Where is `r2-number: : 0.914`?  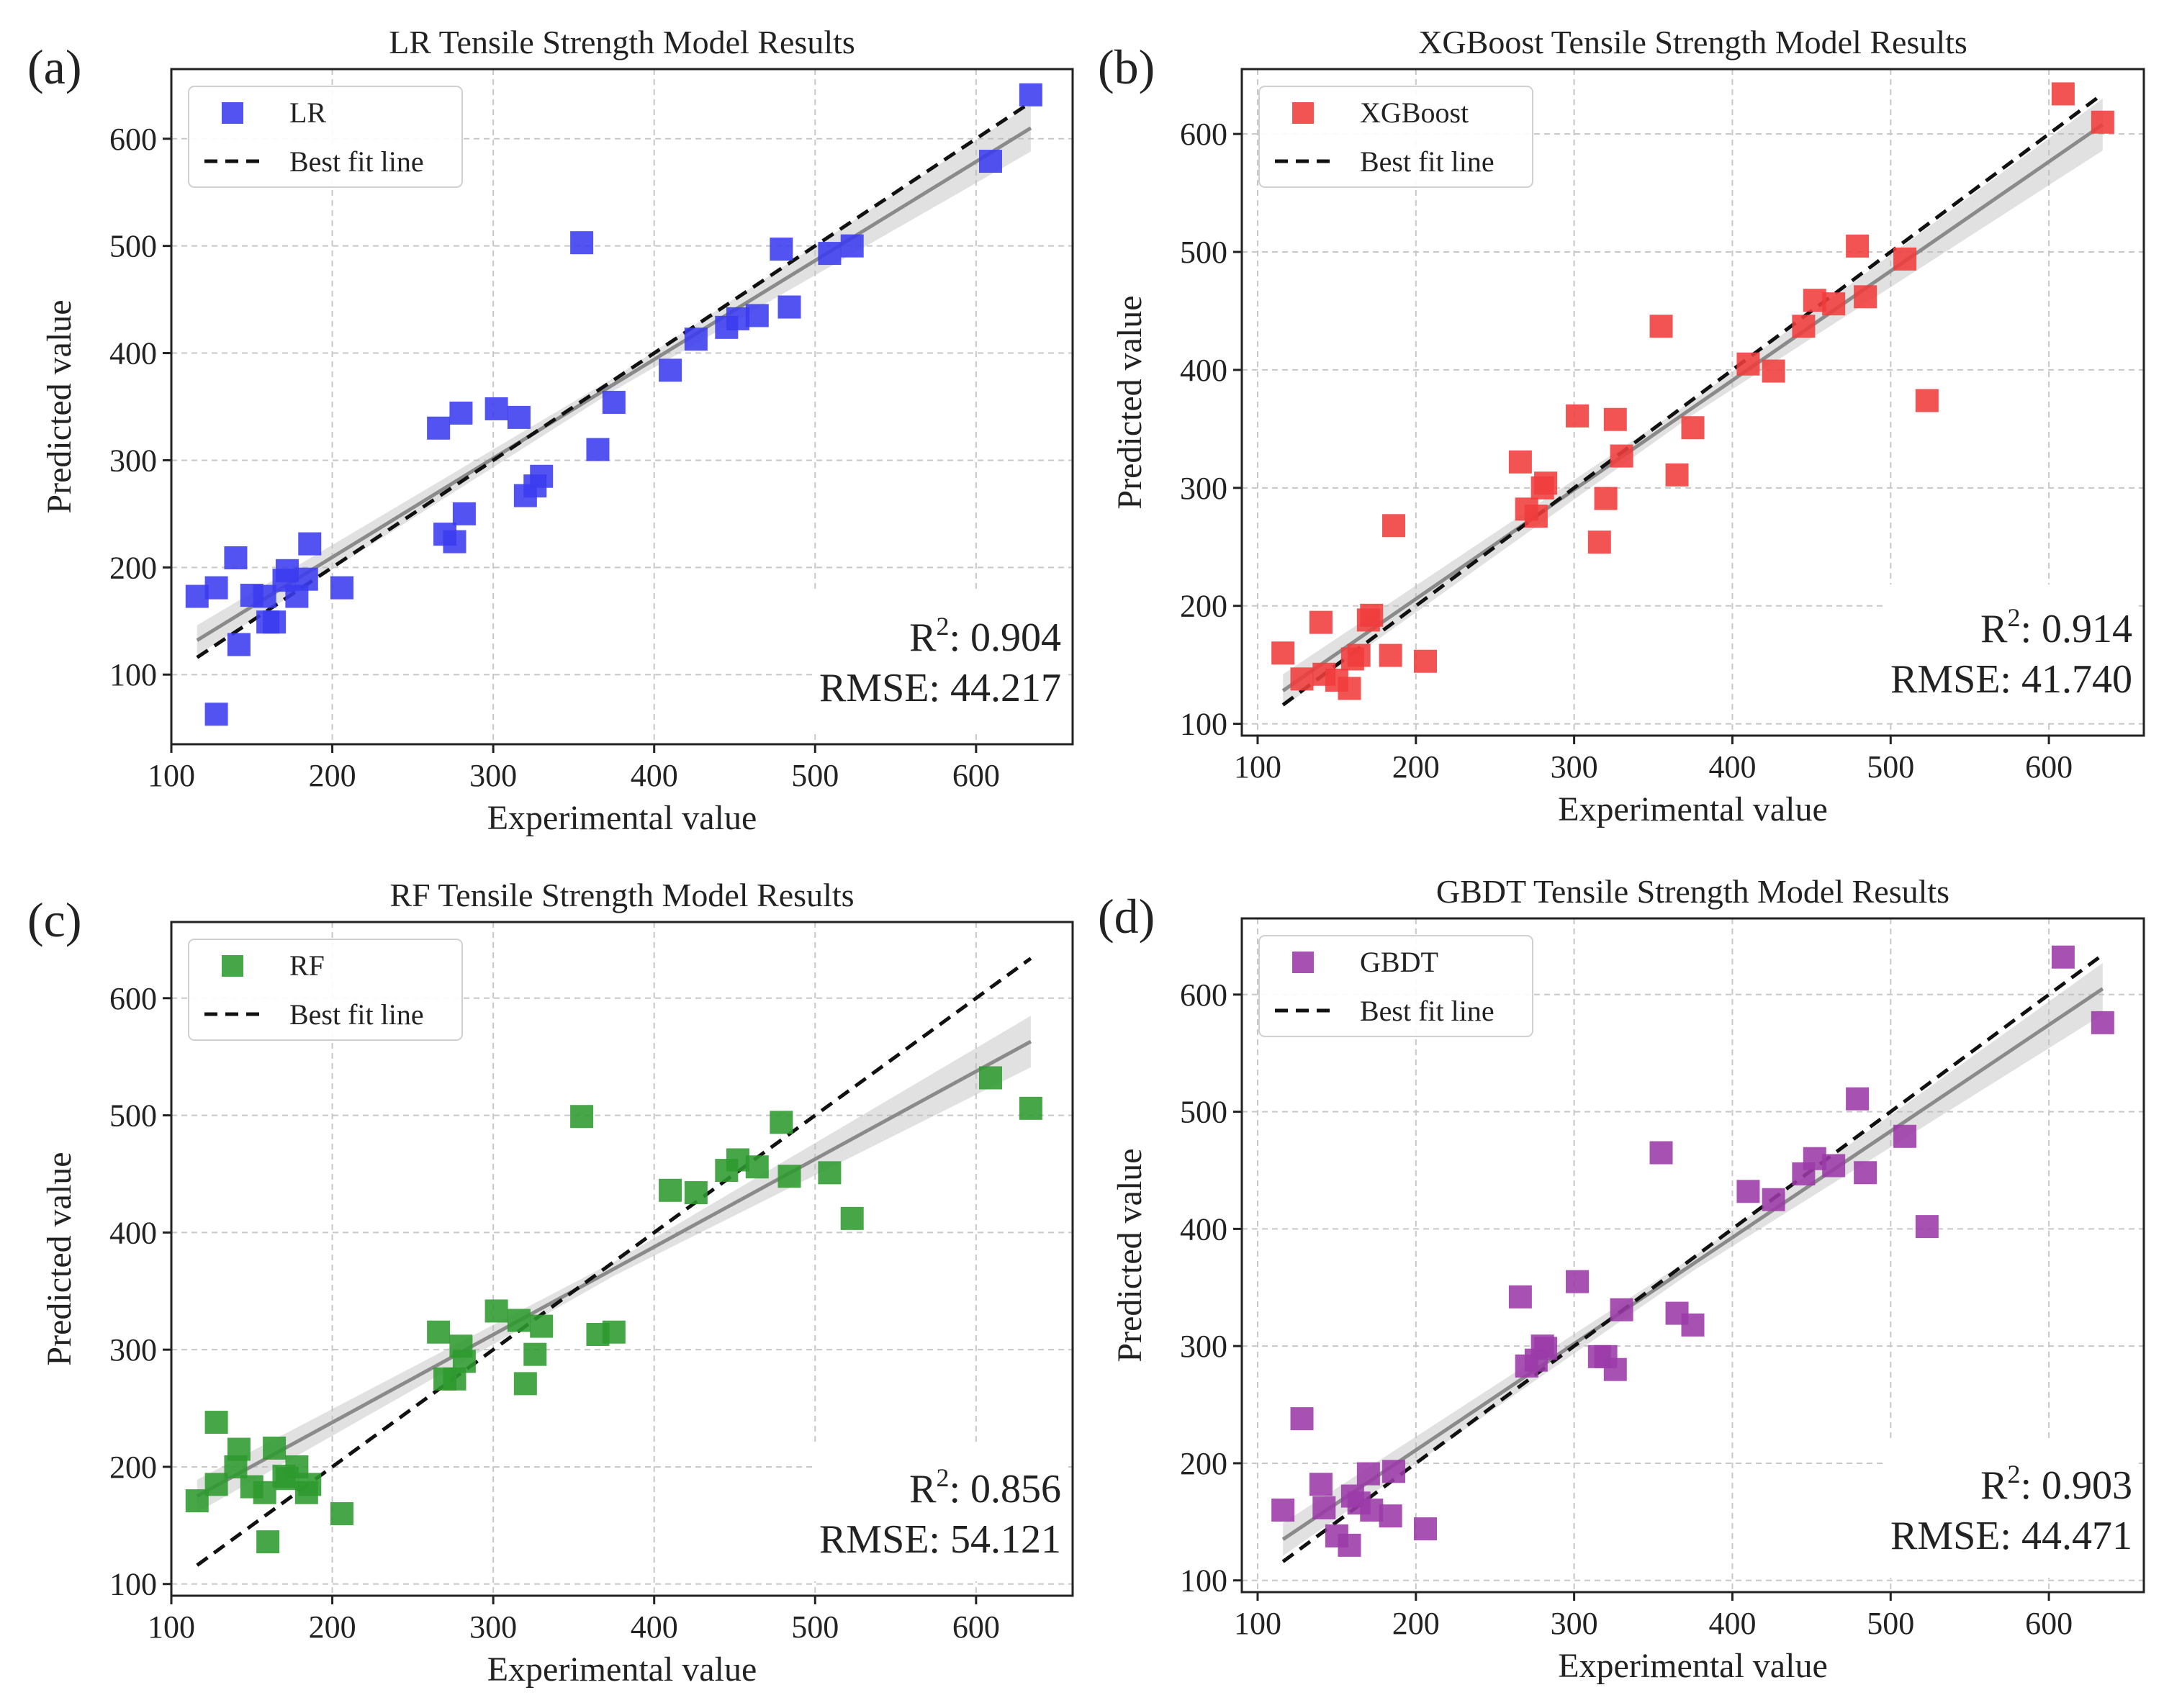 r2-number: : 0.914 is located at coordinates (2076, 629).